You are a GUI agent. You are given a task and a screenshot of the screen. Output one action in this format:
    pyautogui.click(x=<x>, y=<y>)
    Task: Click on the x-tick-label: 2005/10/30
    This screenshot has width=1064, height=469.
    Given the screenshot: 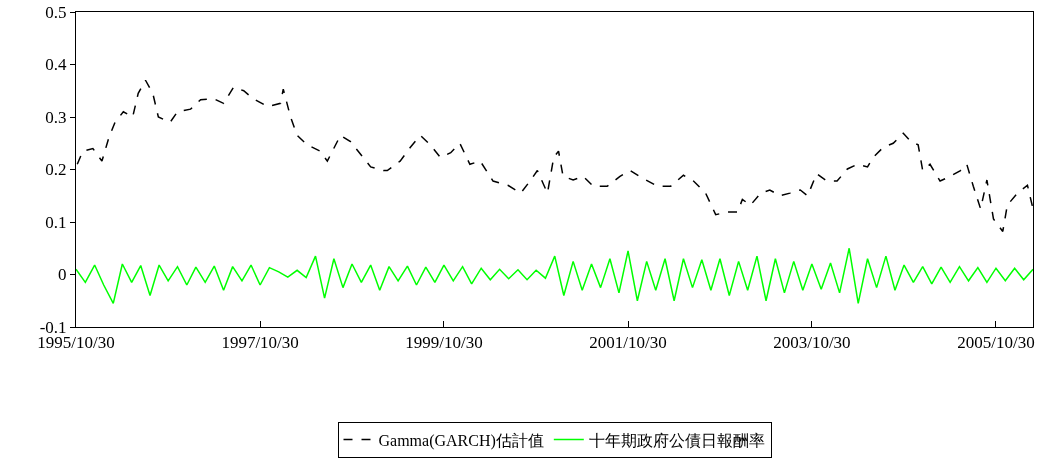 What is the action you would take?
    pyautogui.click(x=996, y=343)
    